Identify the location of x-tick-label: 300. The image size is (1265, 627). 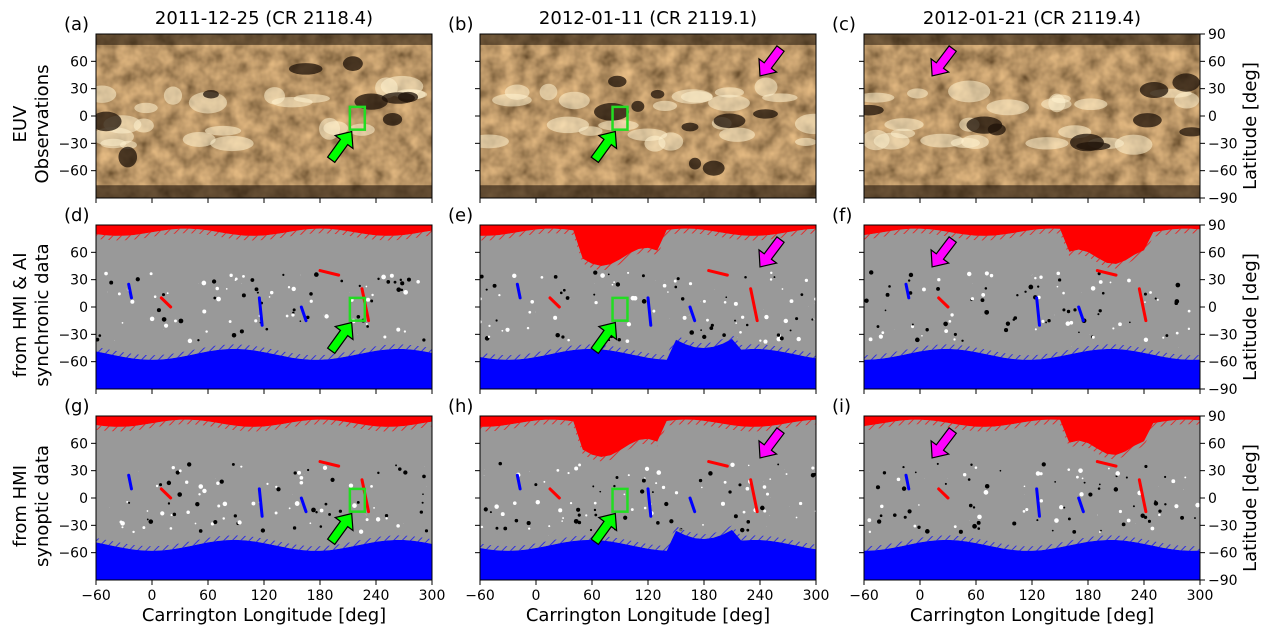
(1200, 596).